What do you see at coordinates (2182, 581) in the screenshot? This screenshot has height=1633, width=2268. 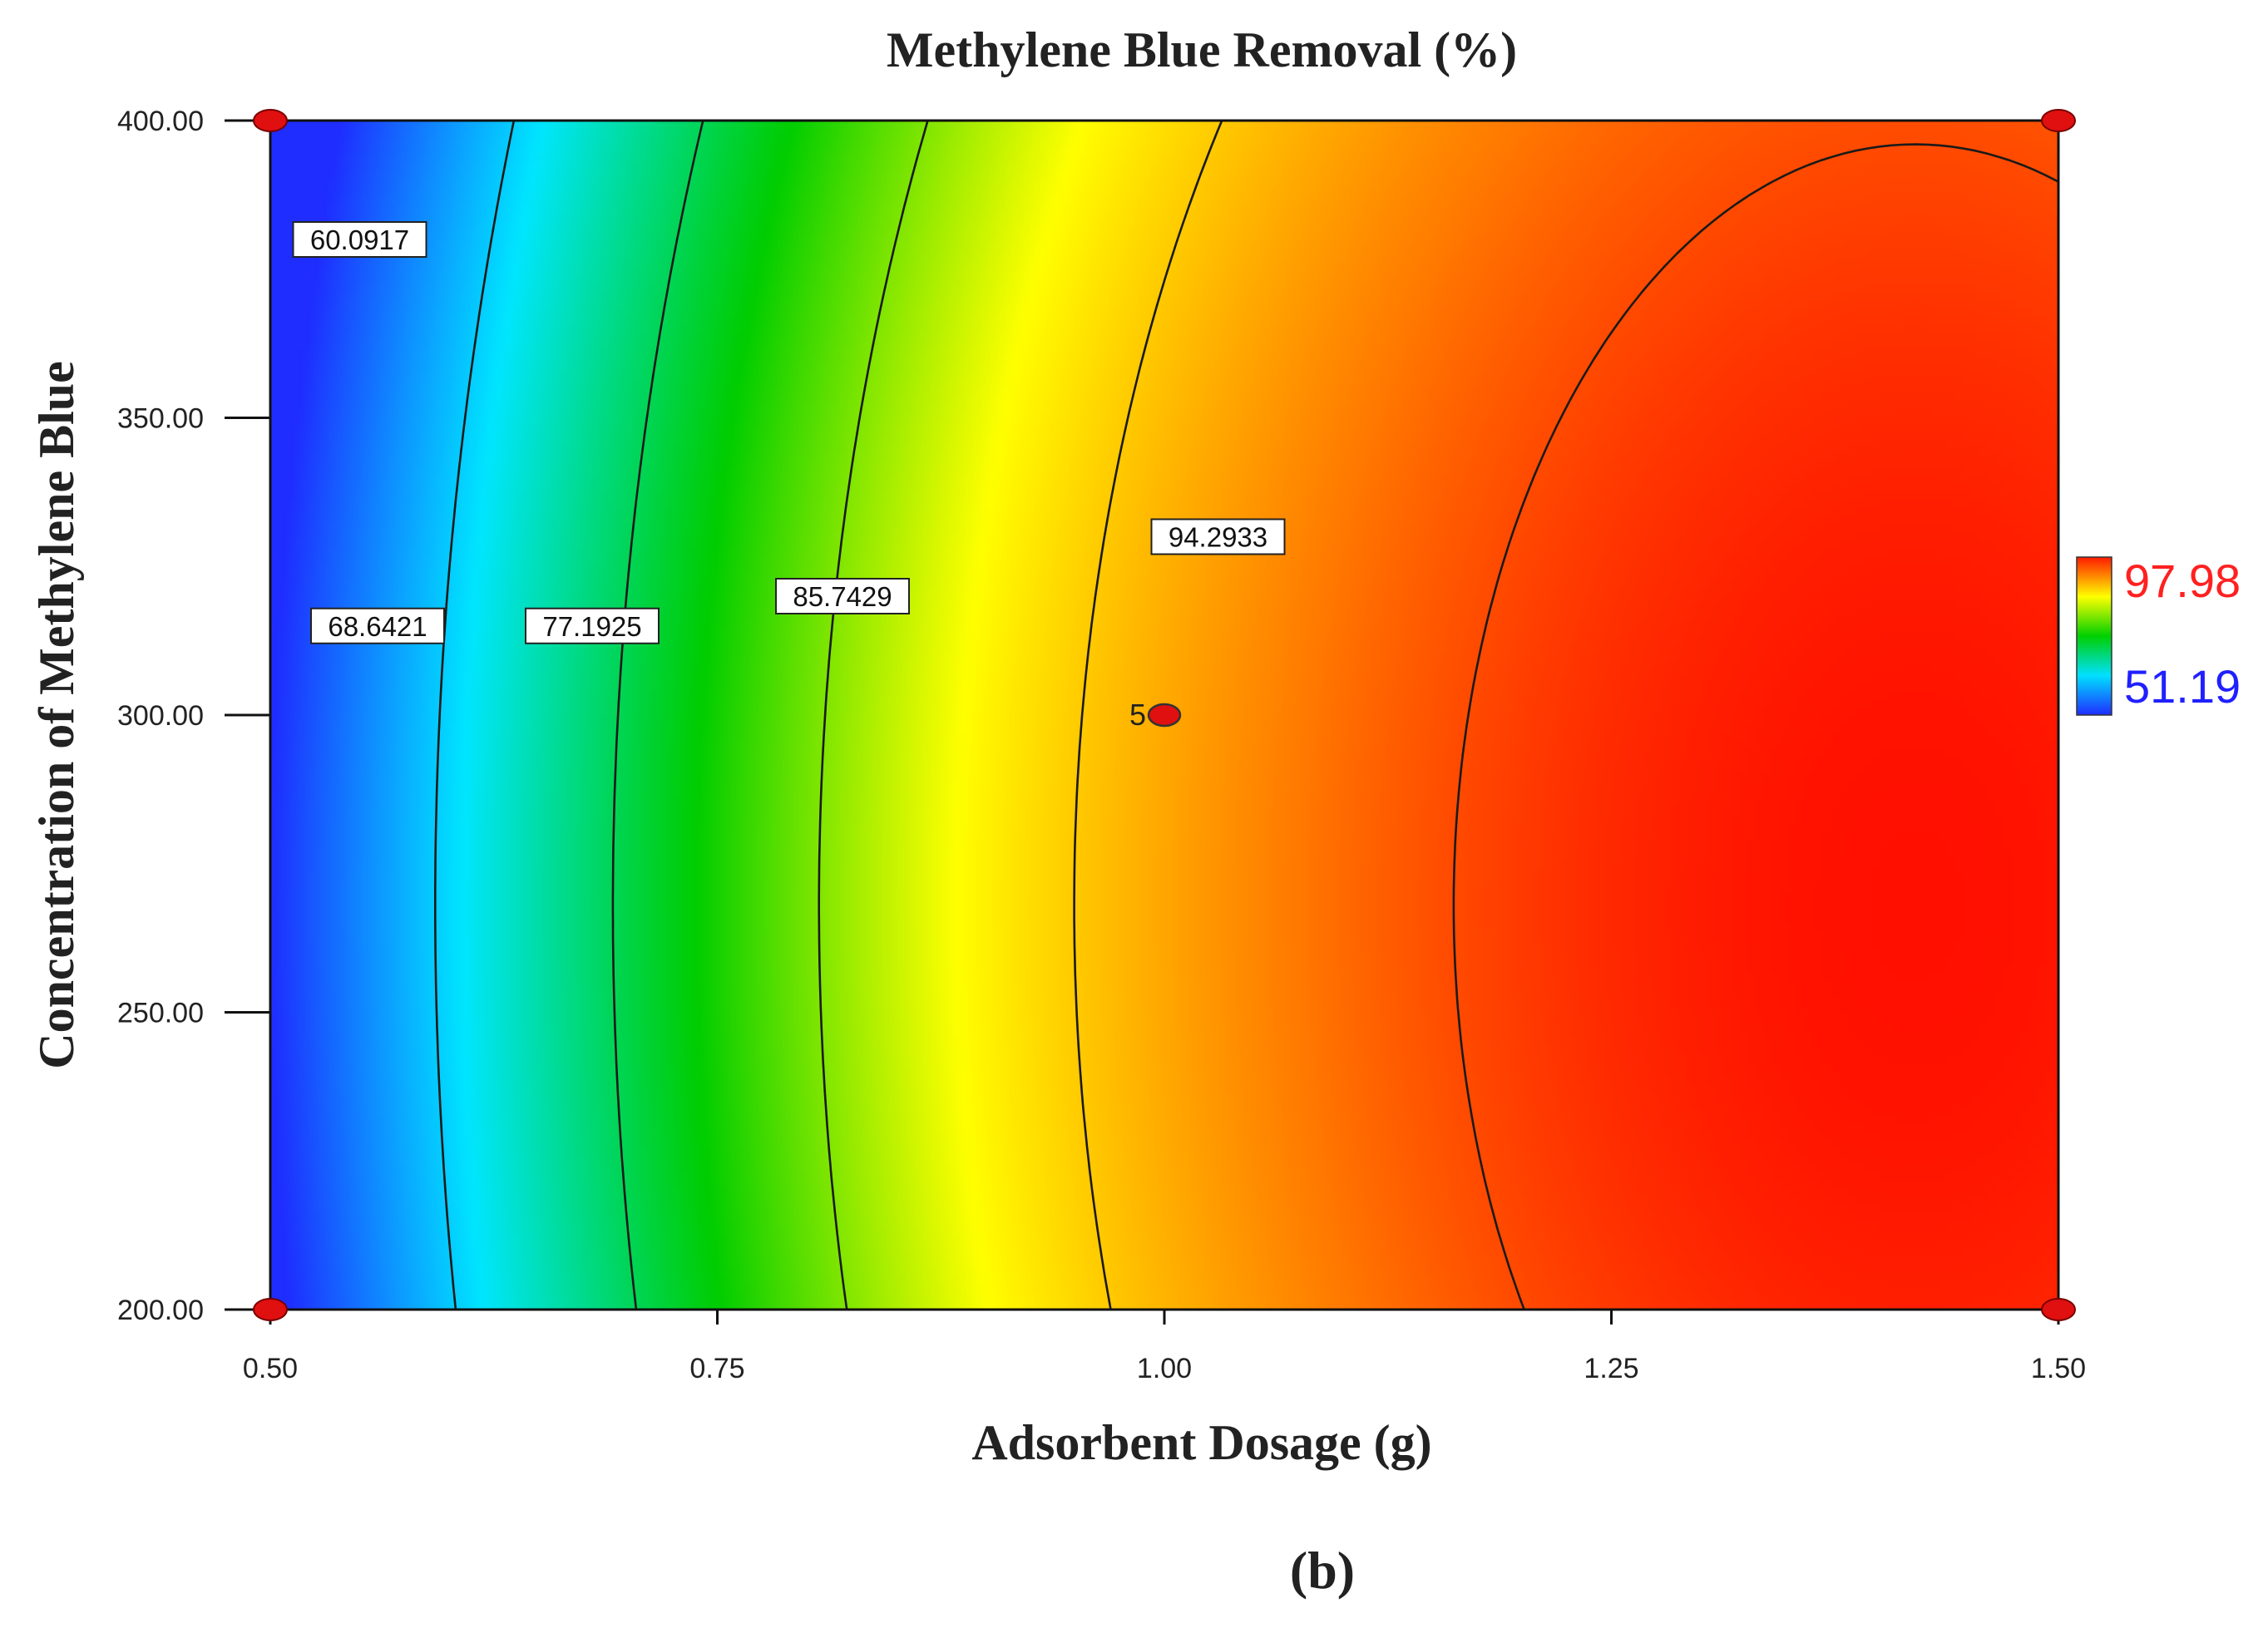 I see `color-legend-max: 97.98` at bounding box center [2182, 581].